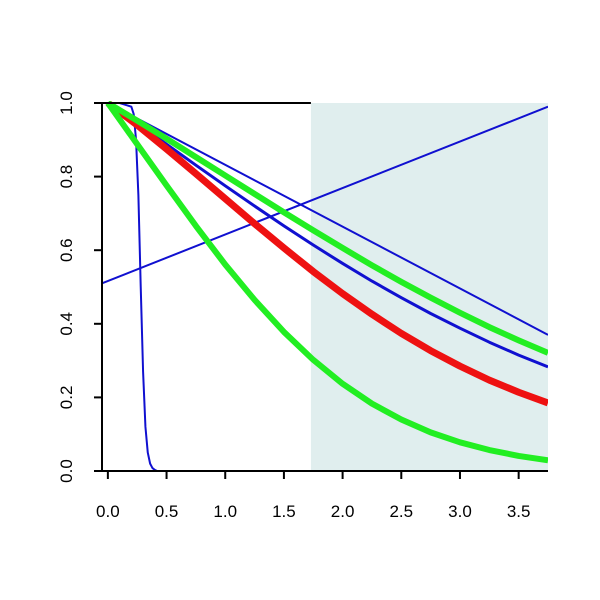 The height and width of the screenshot is (600, 600). Describe the element at coordinates (66, 324) in the screenshot. I see `y-tick-label: 0.4` at that location.